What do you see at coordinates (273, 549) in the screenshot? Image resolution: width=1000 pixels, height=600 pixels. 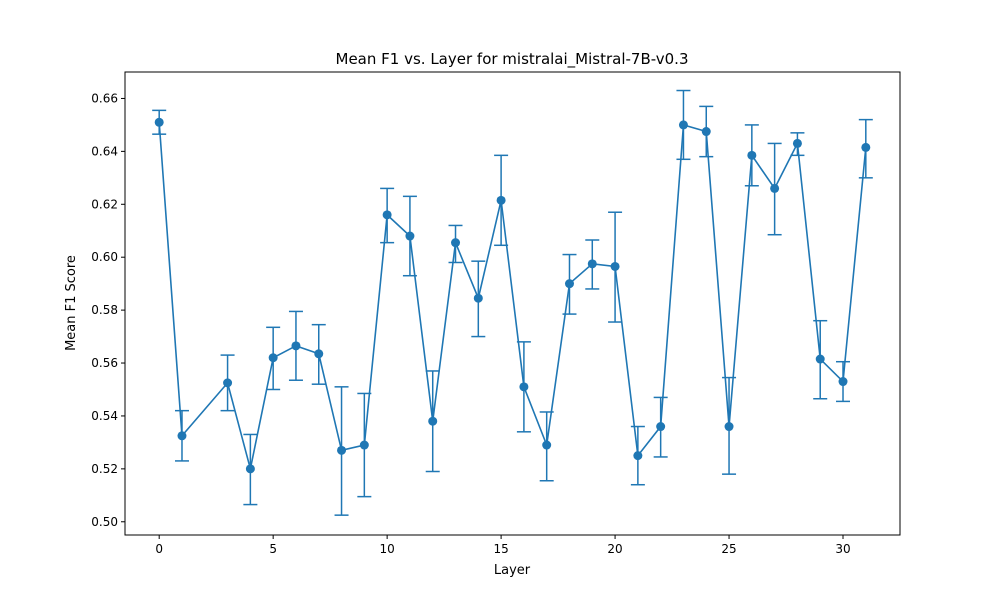 I see `x-tick-label: 5` at bounding box center [273, 549].